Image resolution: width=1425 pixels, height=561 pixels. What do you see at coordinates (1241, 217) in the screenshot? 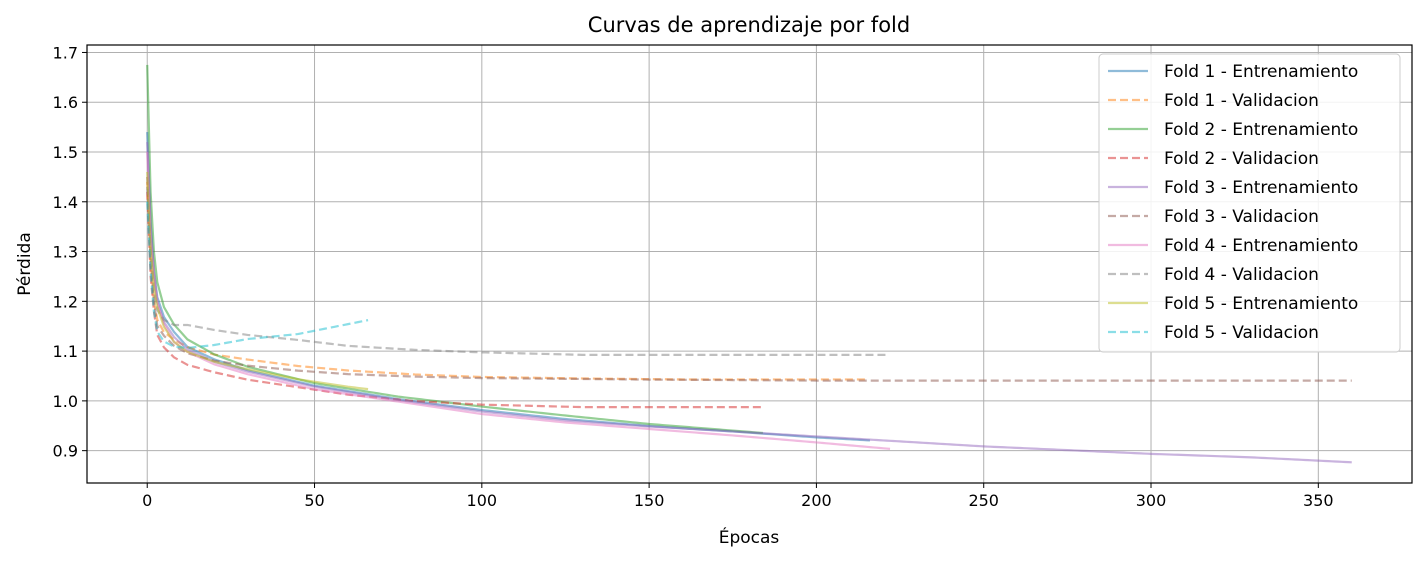
I see `legend-label: Fold 3 - Validacion` at bounding box center [1241, 217].